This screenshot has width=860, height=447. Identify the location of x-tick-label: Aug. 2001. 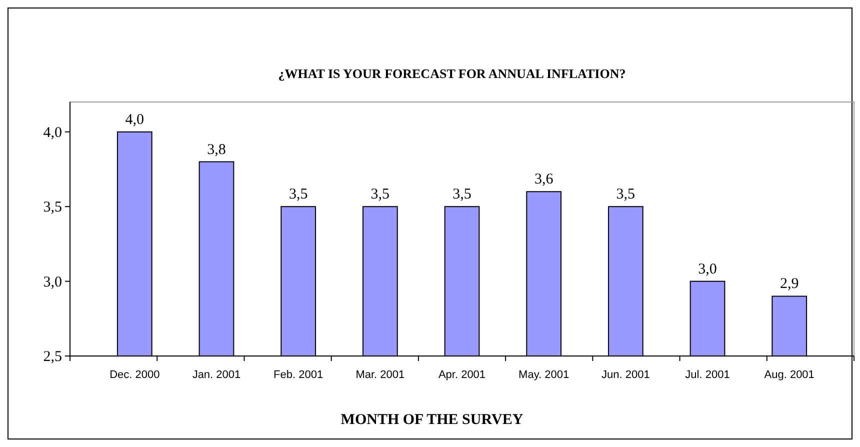
(789, 375).